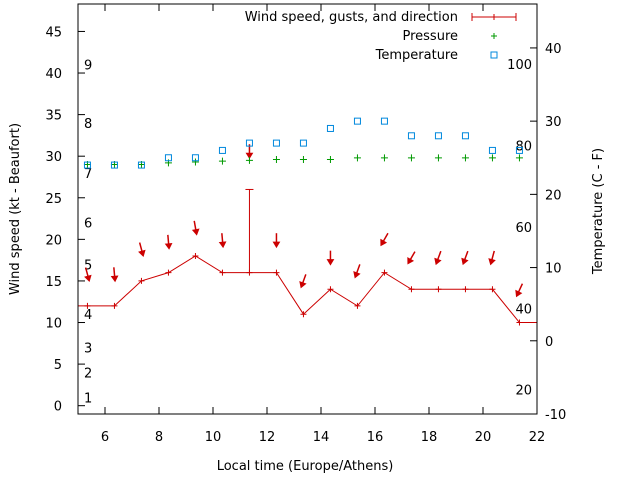 The height and width of the screenshot is (480, 640). I want to click on beaufort-label: 5, so click(88, 265).